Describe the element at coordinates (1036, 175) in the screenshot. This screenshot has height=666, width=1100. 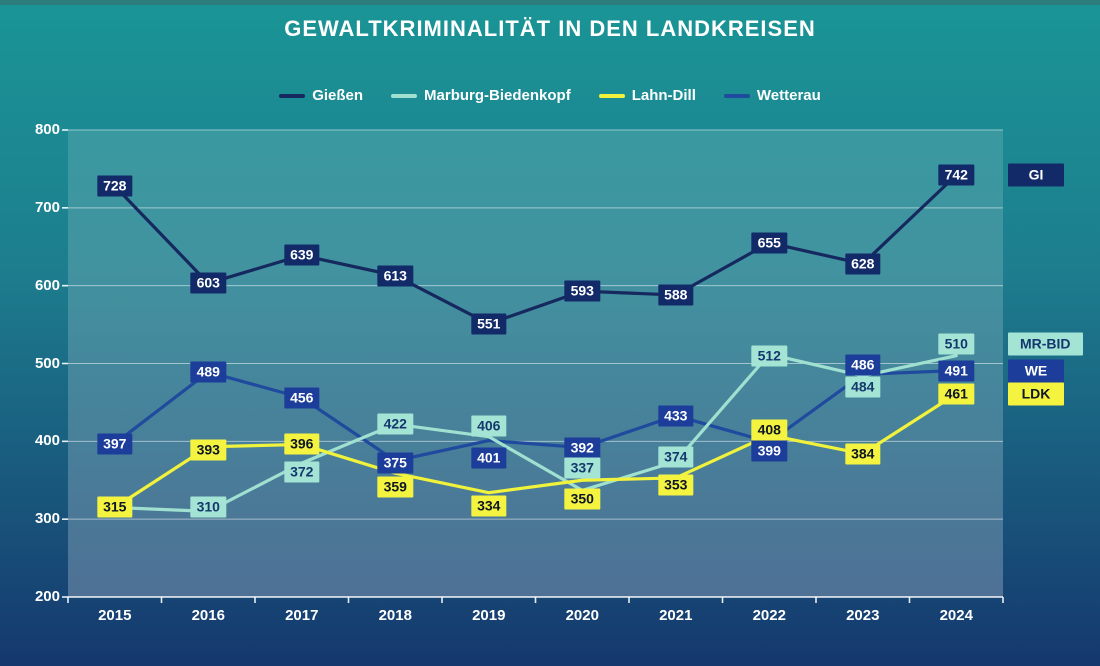
I see `series-tag-GI: GI` at that location.